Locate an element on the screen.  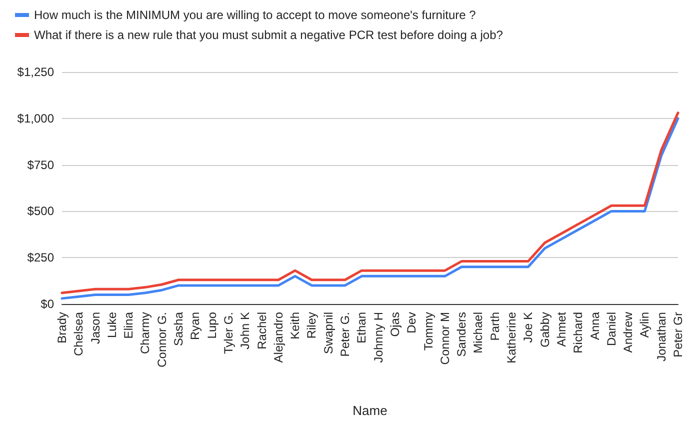
x-tick-label: Johnny H is located at coordinates (378, 337).